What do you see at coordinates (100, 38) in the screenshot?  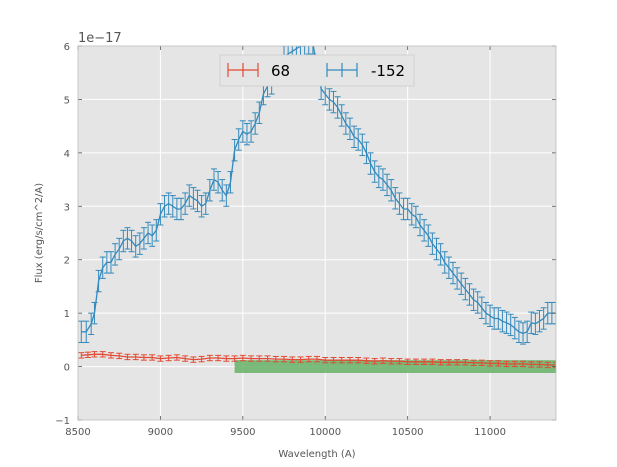 I see `y-scale-label: 1e−17` at bounding box center [100, 38].